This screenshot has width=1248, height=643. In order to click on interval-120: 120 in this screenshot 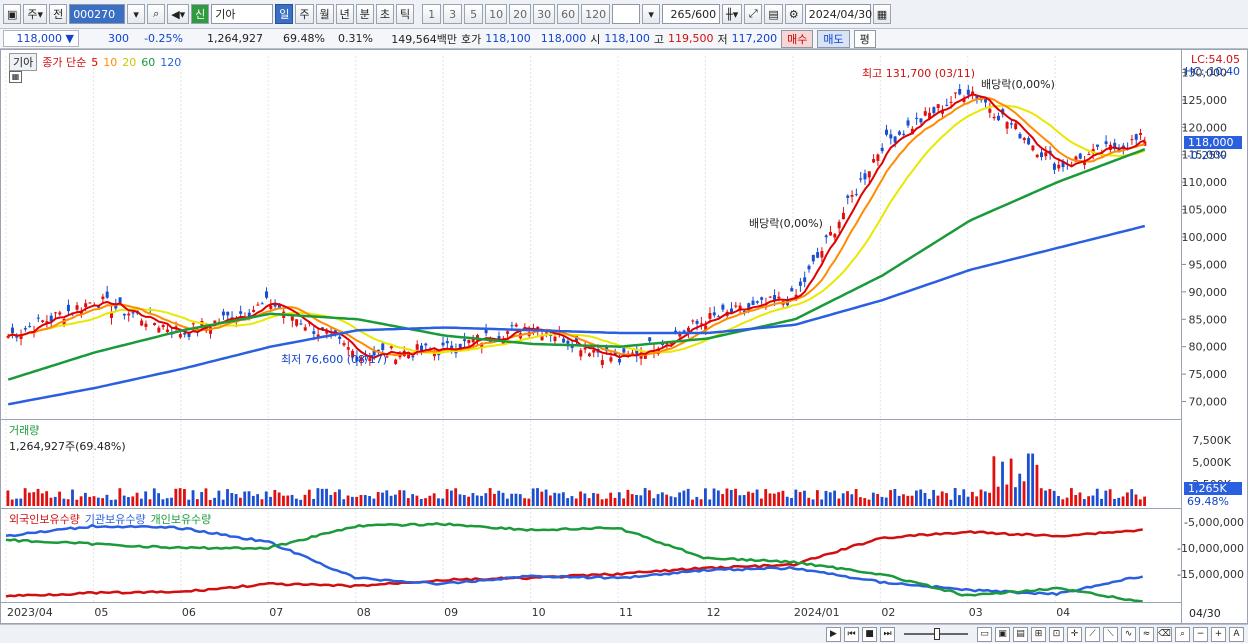, I will do `click(596, 14)`.